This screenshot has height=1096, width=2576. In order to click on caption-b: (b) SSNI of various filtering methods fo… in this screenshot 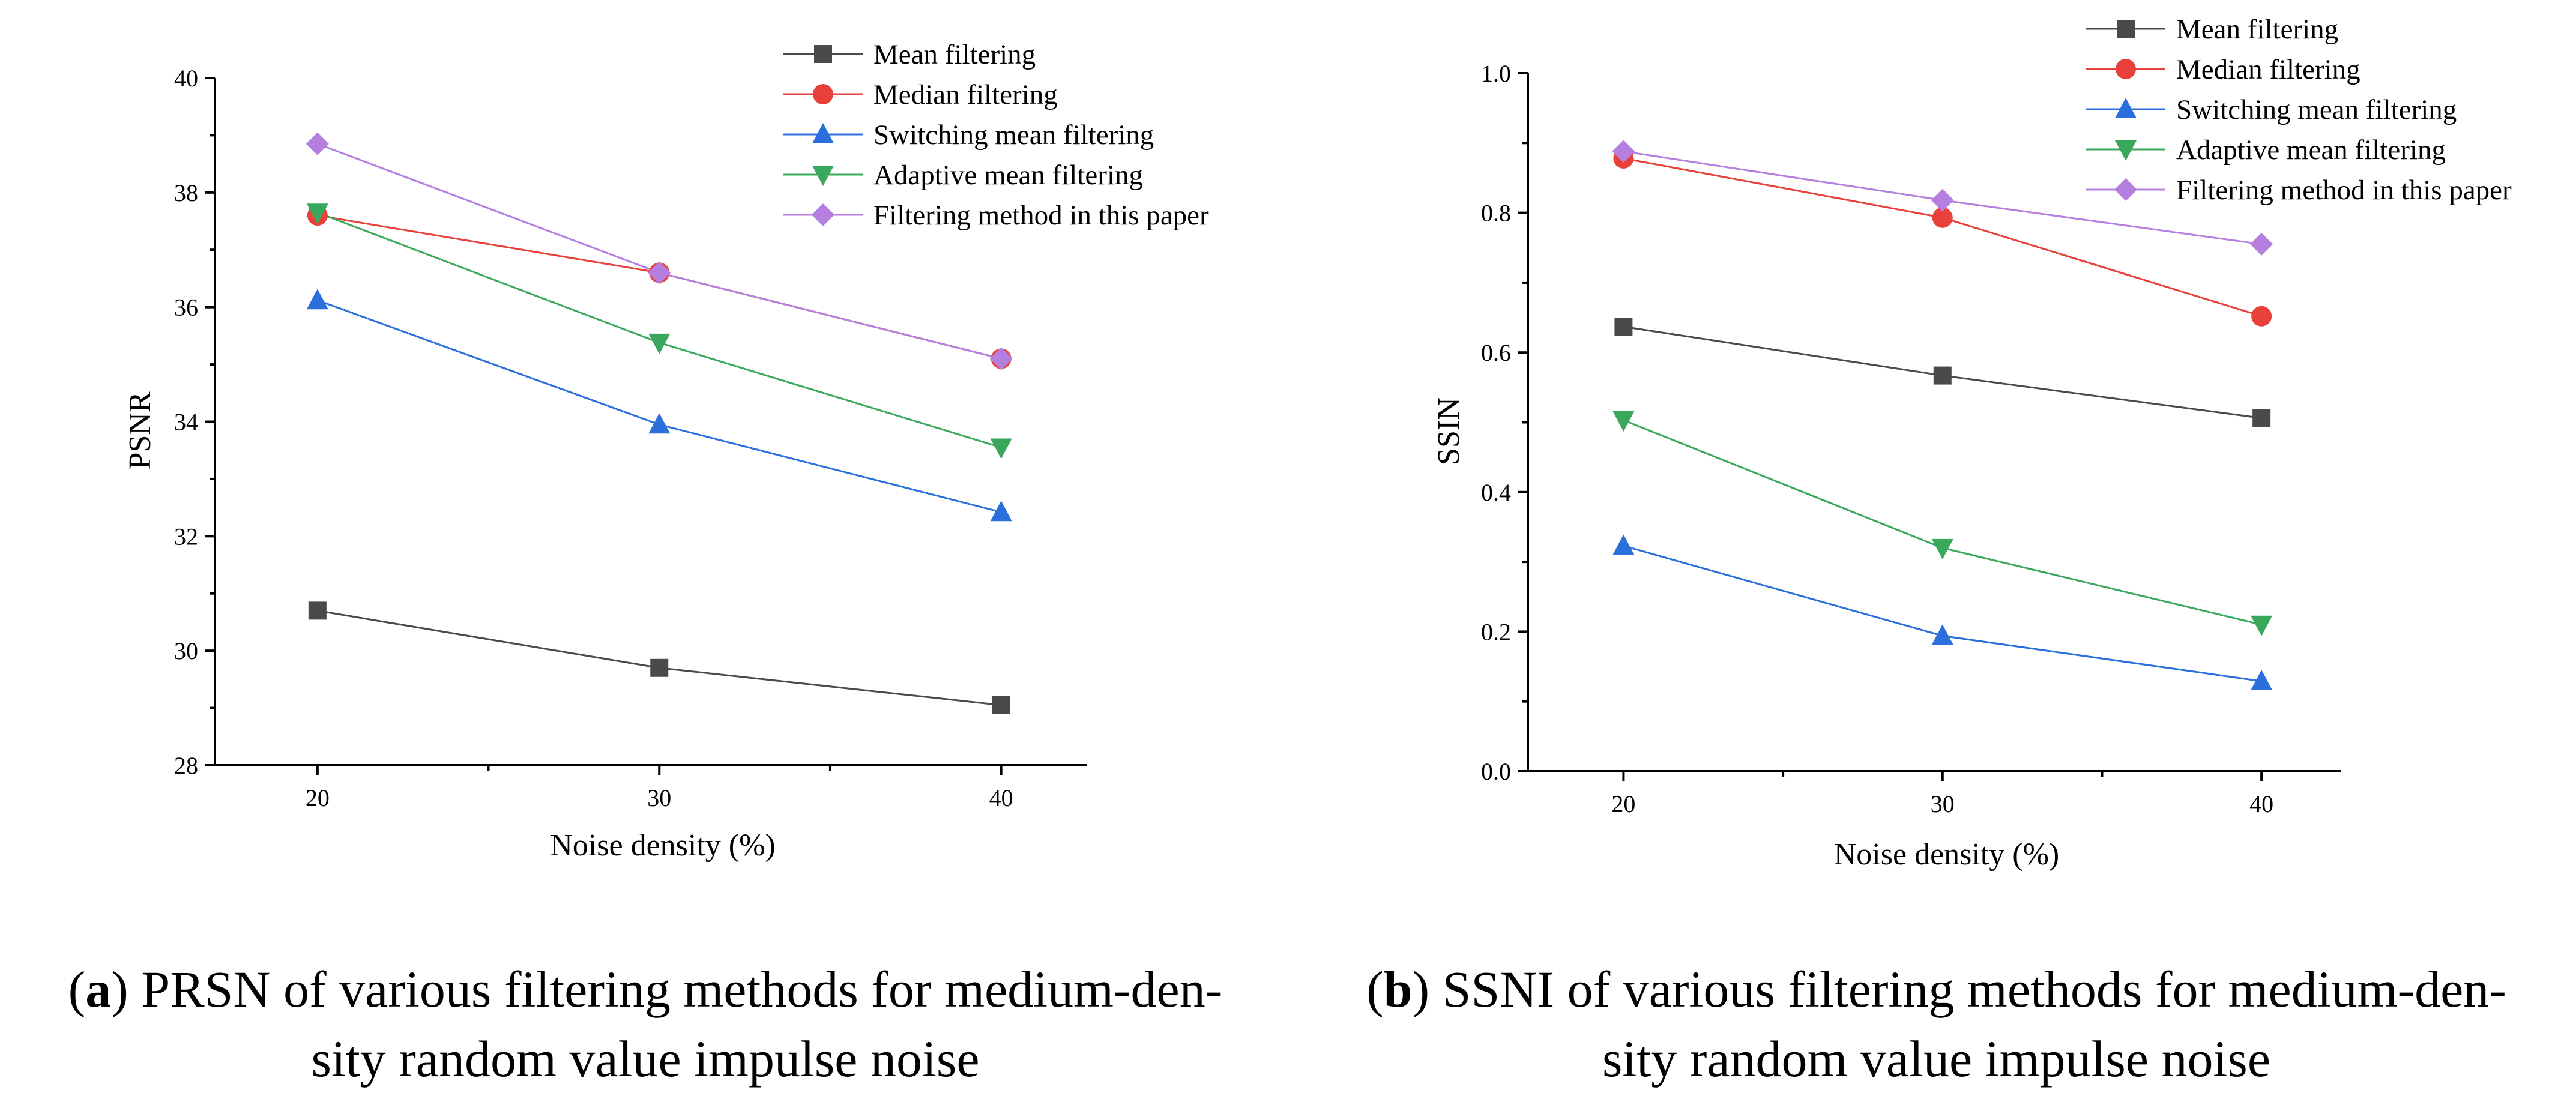, I will do `click(1936, 1024)`.